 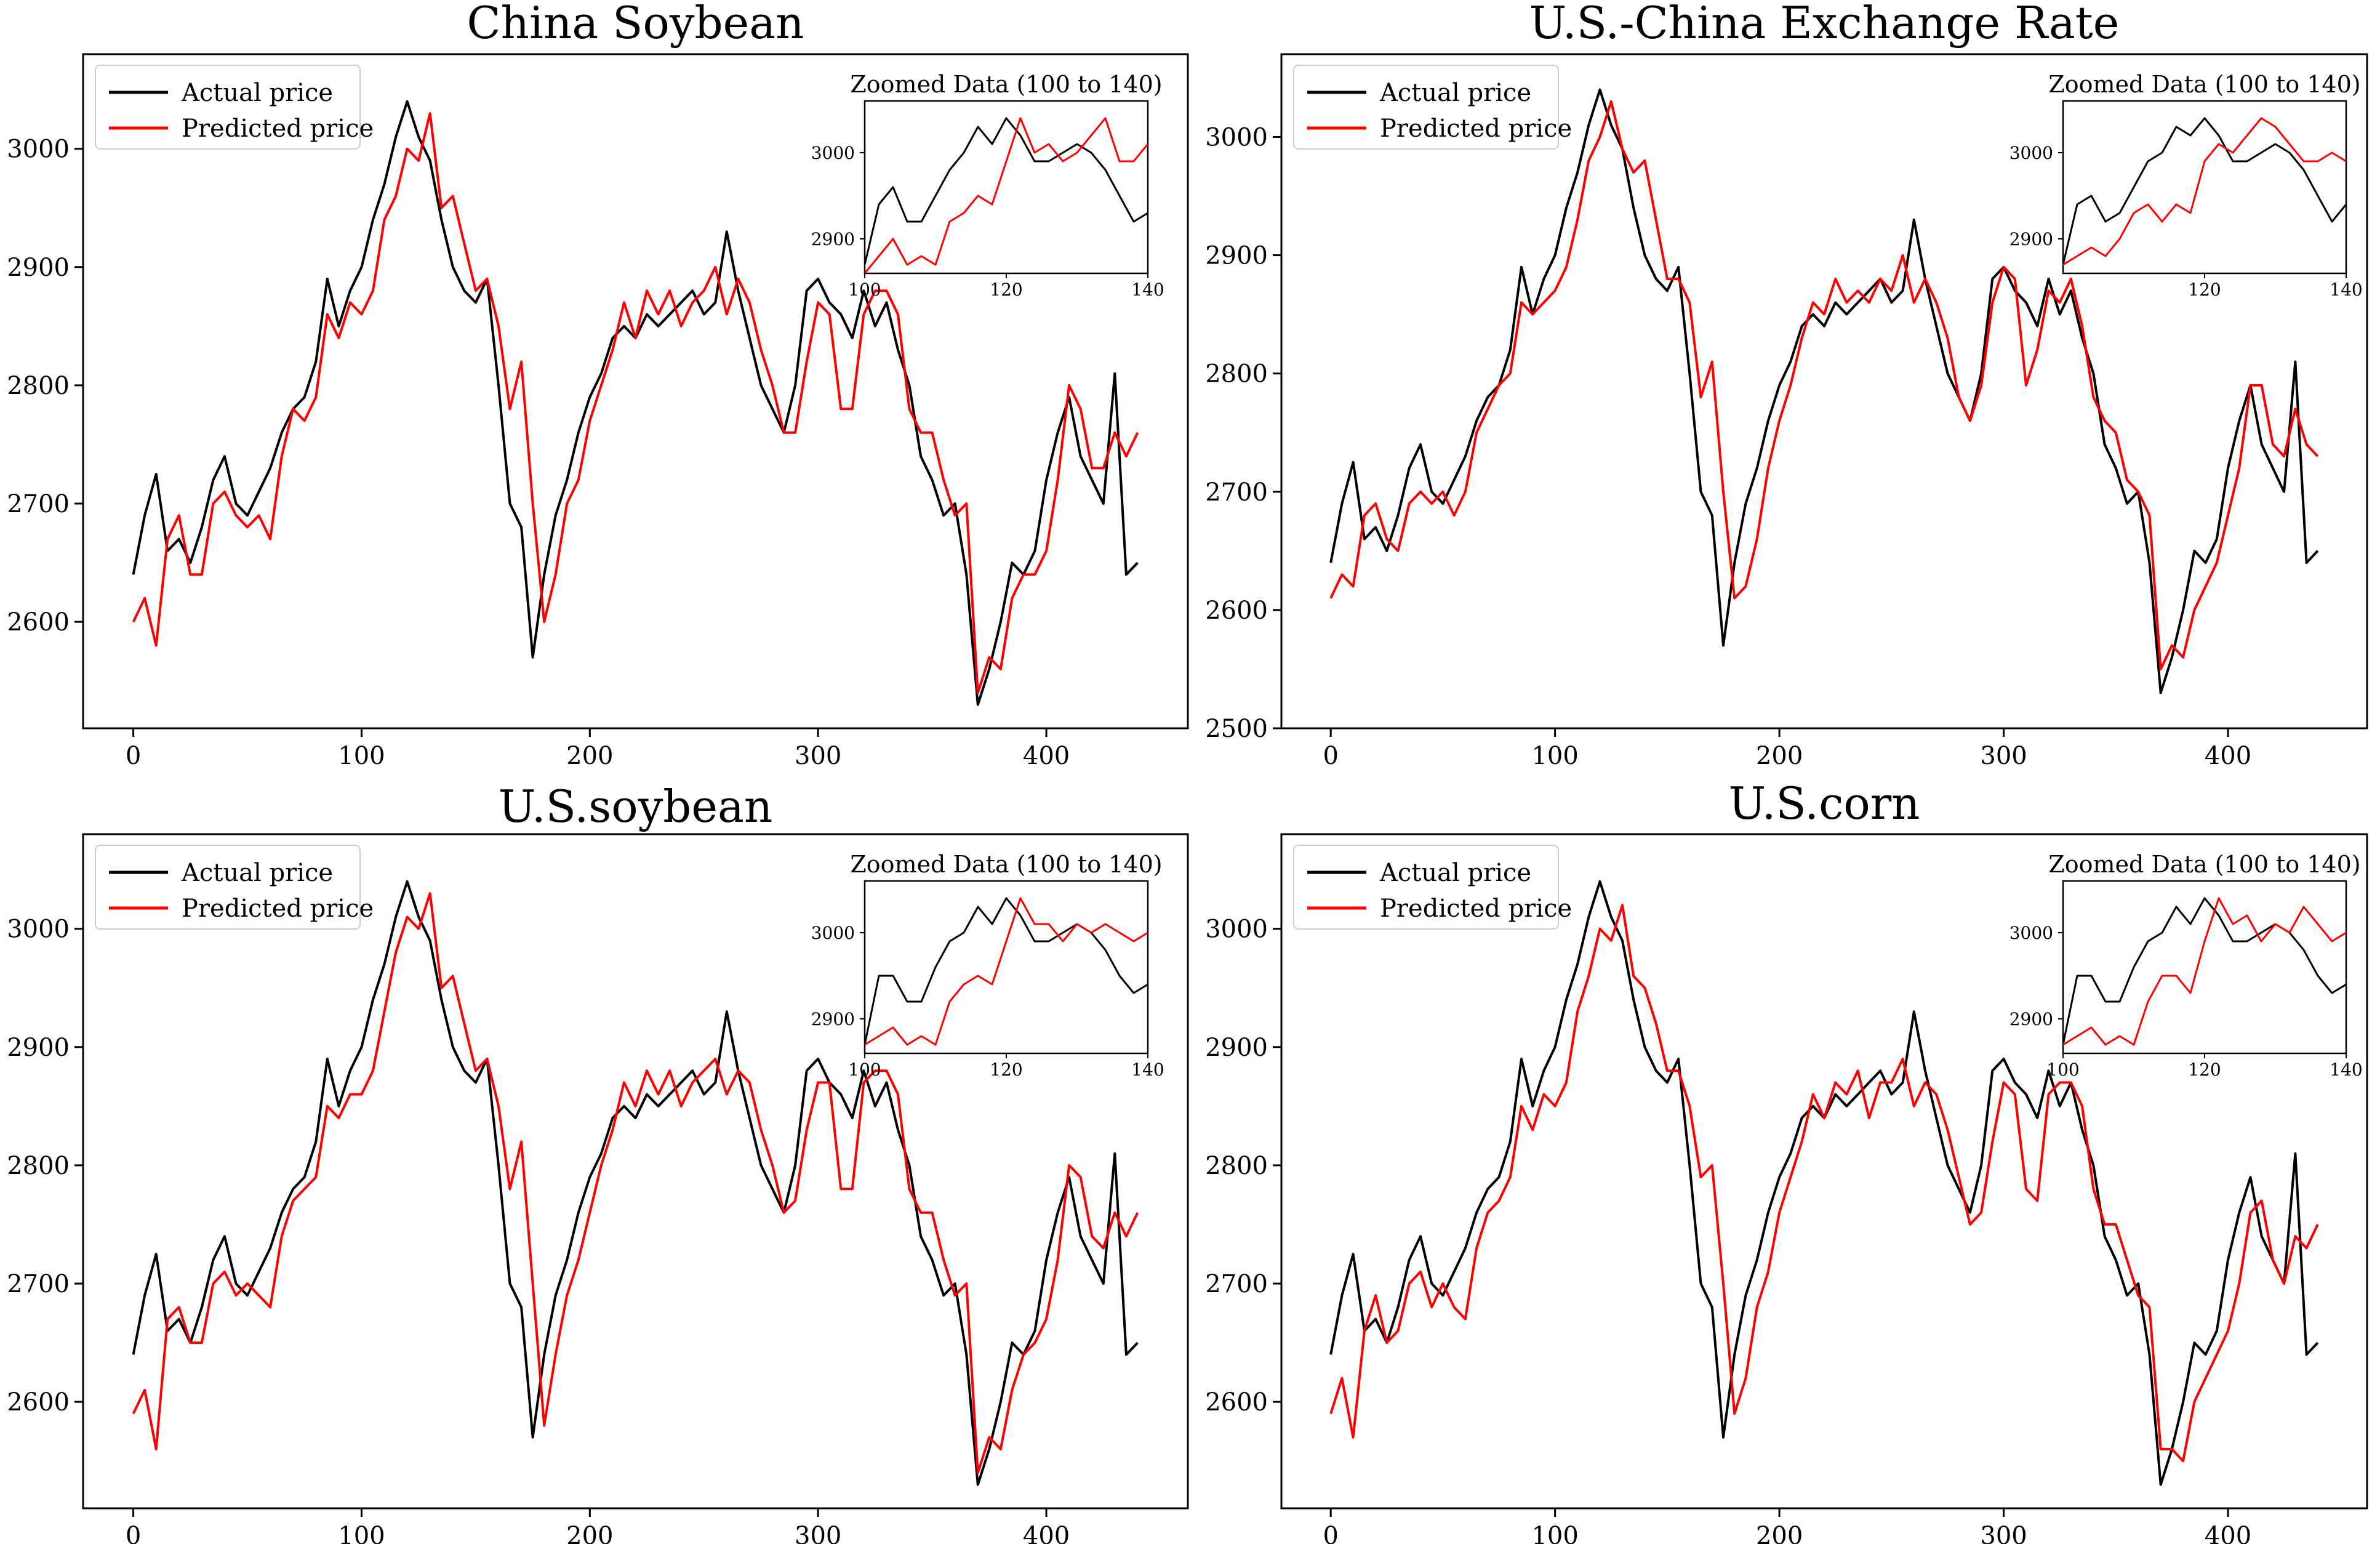 I want to click on p1-ytick-label: 3000, so click(x=38, y=149).